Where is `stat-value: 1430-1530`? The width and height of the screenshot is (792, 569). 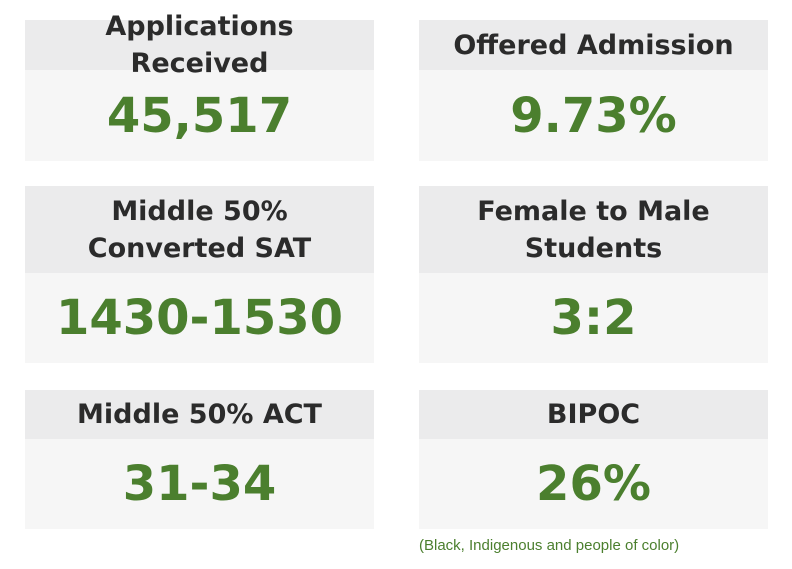 stat-value: 1430-1530 is located at coordinates (199, 318).